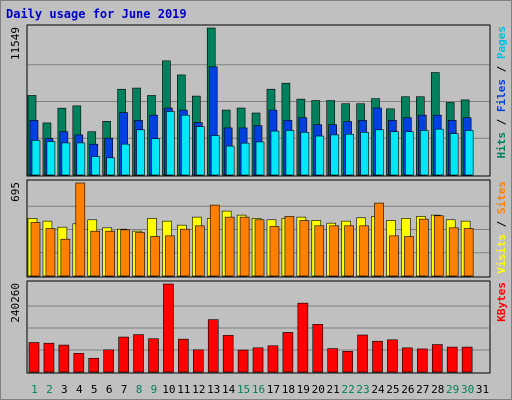  What do you see at coordinates (318, 389) in the screenshot?
I see `x-tick-label: 20` at bounding box center [318, 389].